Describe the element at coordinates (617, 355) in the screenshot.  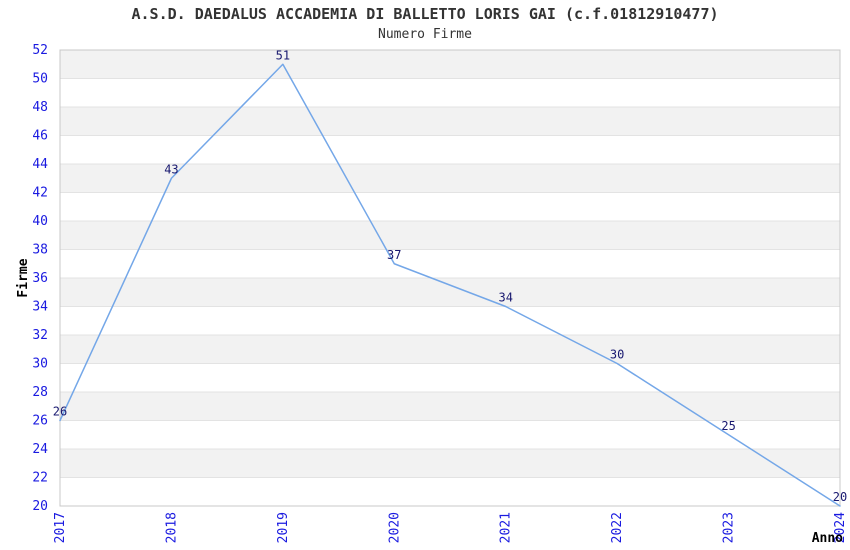
I see `point-label: 30` at that location.